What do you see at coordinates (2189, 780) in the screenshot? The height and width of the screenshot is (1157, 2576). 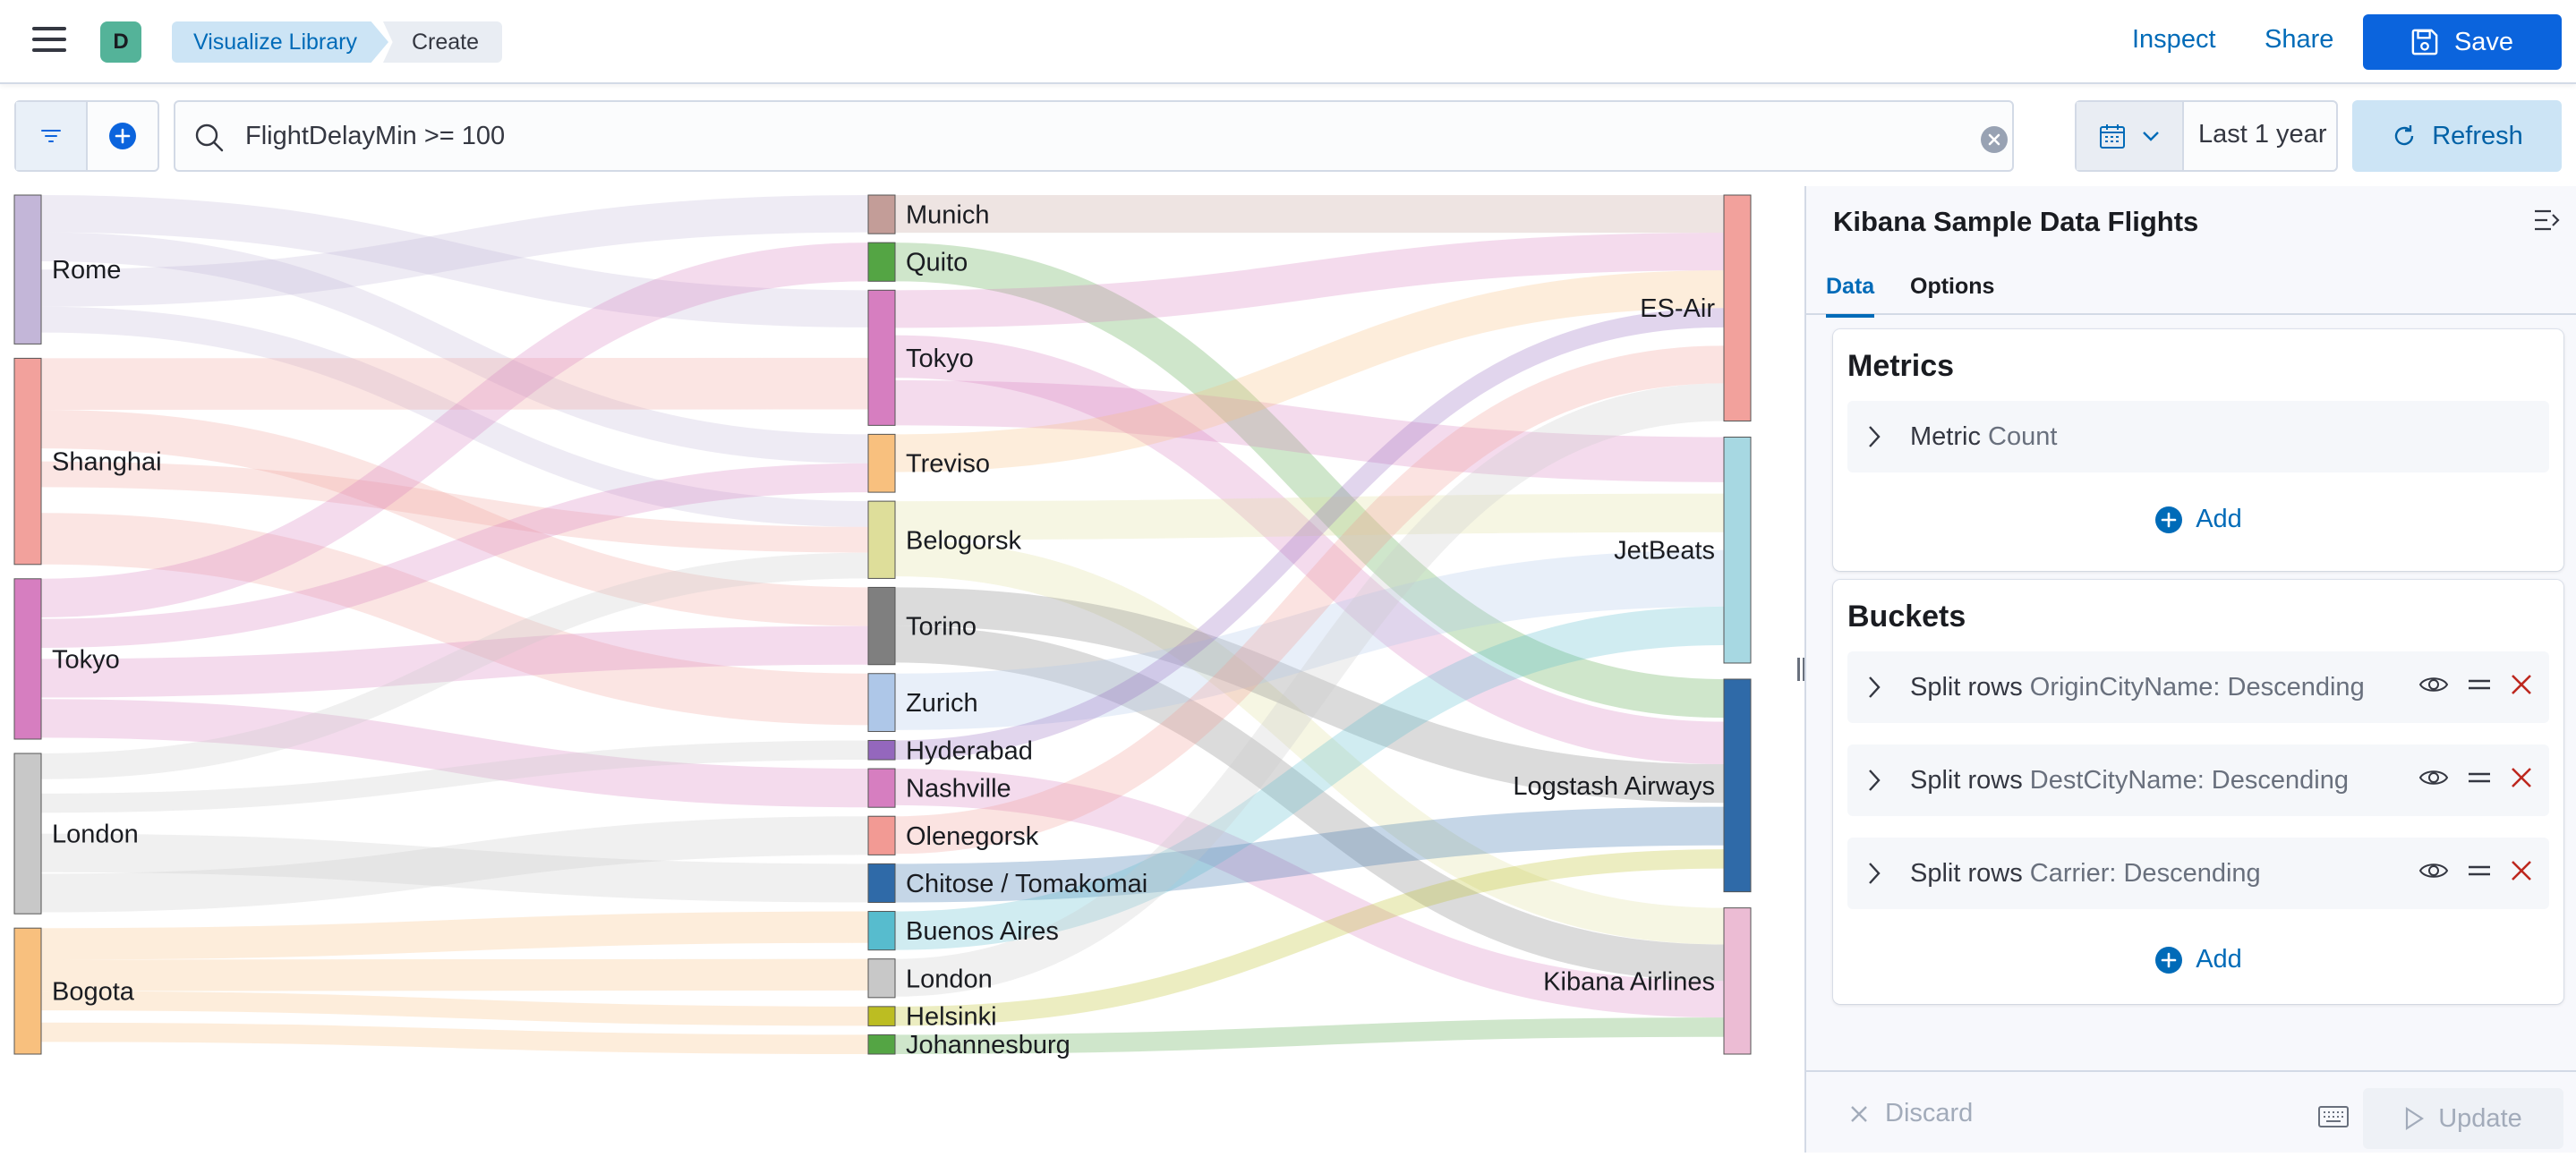 I see `agg-description: DestCityName: Descending` at bounding box center [2189, 780].